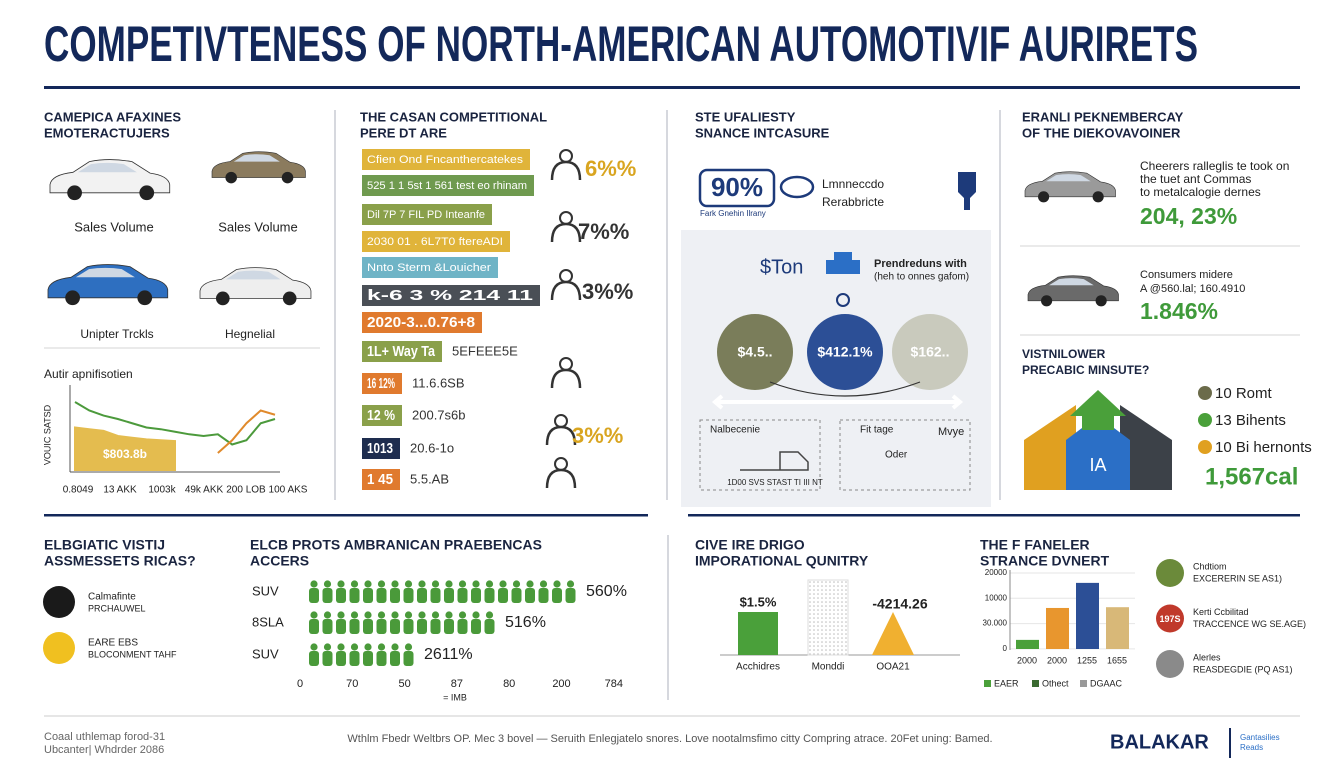 The width and height of the screenshot is (1344, 768). I want to click on tag-text: 1L+ Way Ta, so click(401, 351).